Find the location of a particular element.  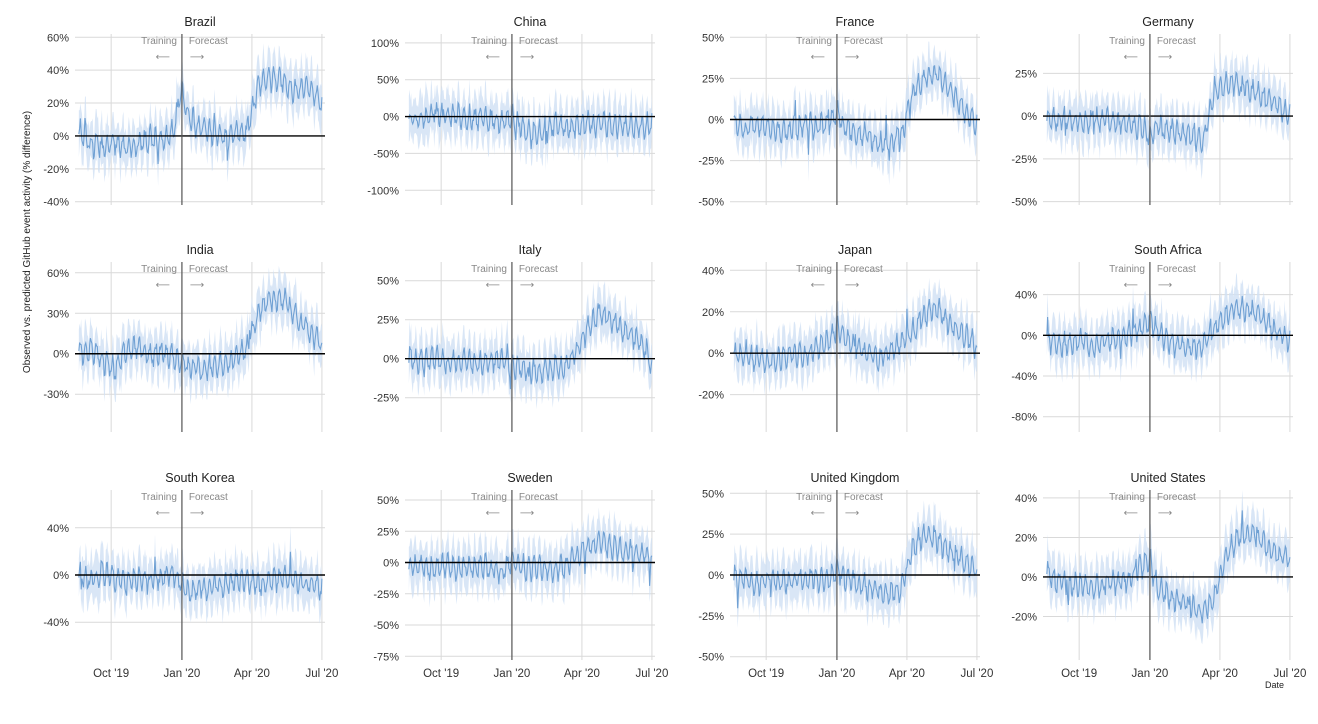

series-line-brazil is located at coordinates (200, 115).